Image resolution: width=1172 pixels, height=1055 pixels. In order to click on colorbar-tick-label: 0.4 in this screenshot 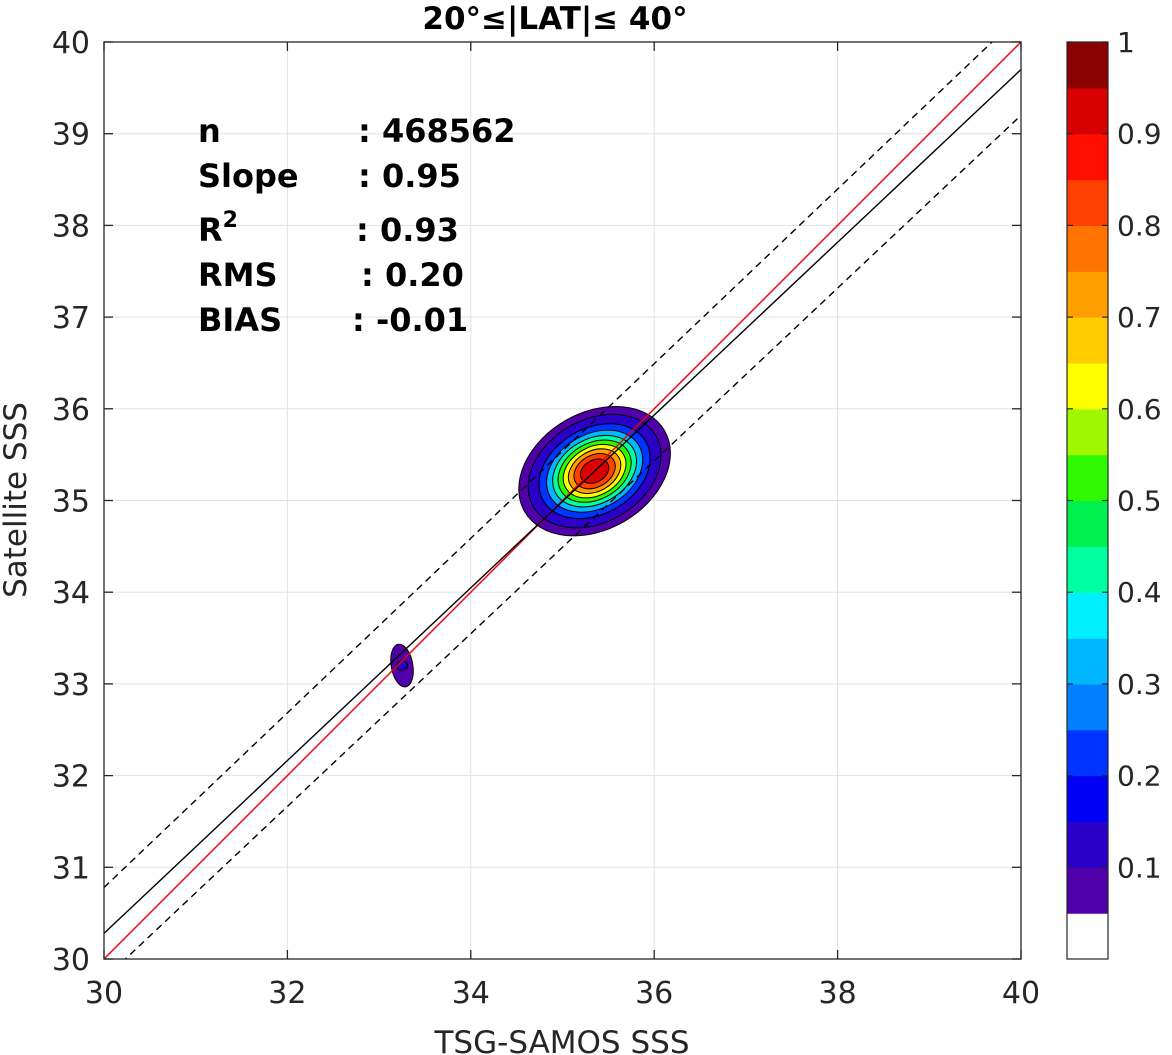, I will do `click(1139, 592)`.